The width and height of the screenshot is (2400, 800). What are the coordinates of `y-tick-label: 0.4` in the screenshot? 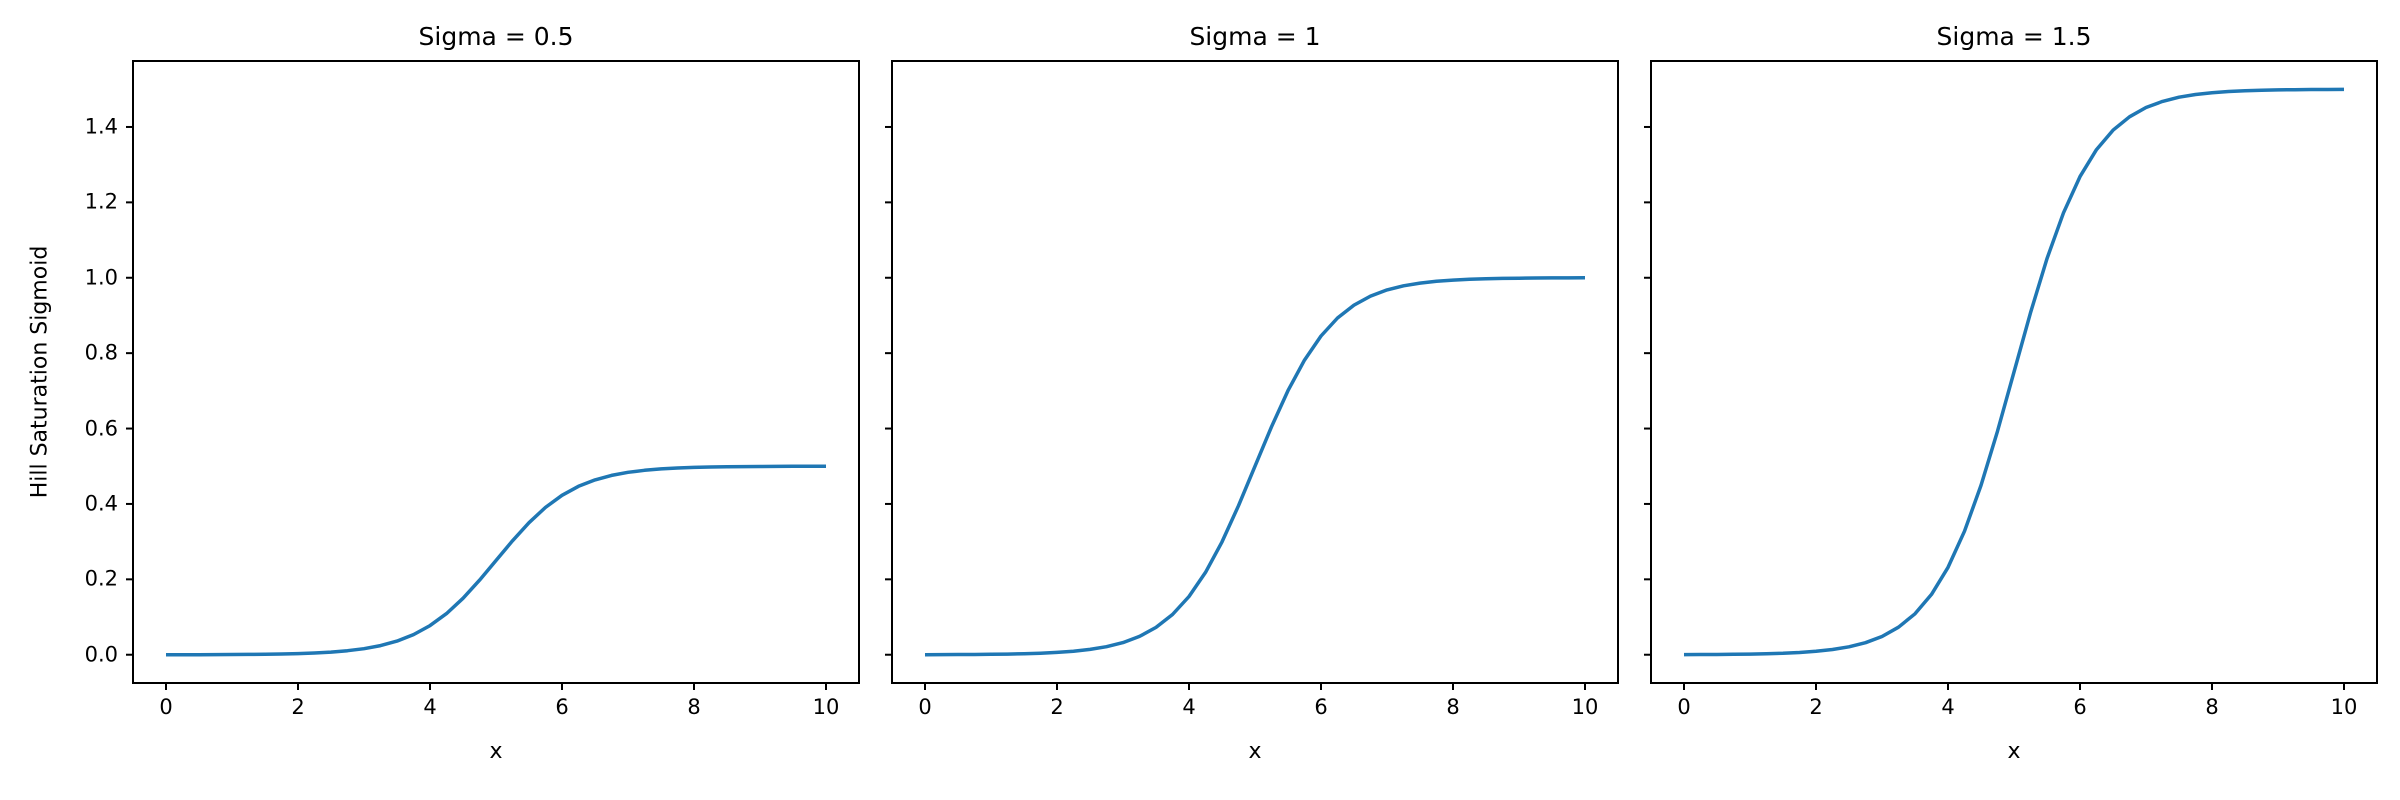 It's located at (101, 503).